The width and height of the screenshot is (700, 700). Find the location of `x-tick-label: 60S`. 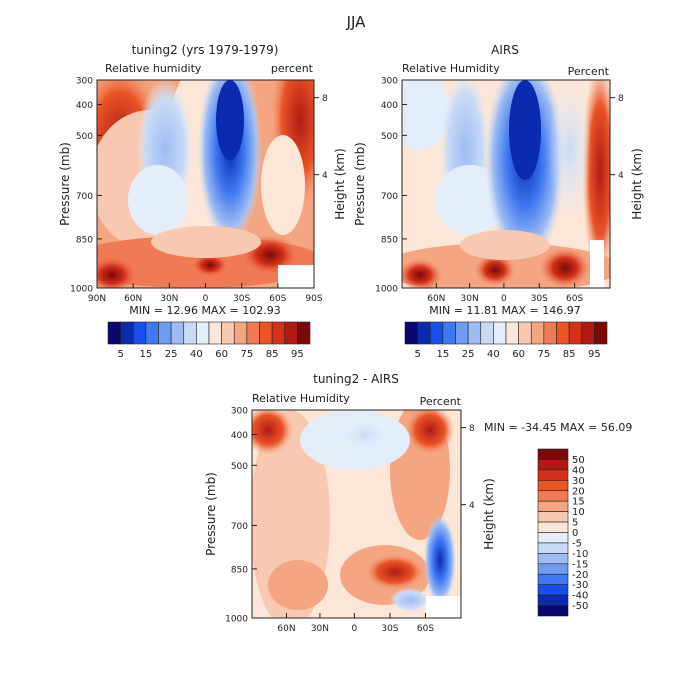

x-tick-label: 60S is located at coordinates (277, 299).